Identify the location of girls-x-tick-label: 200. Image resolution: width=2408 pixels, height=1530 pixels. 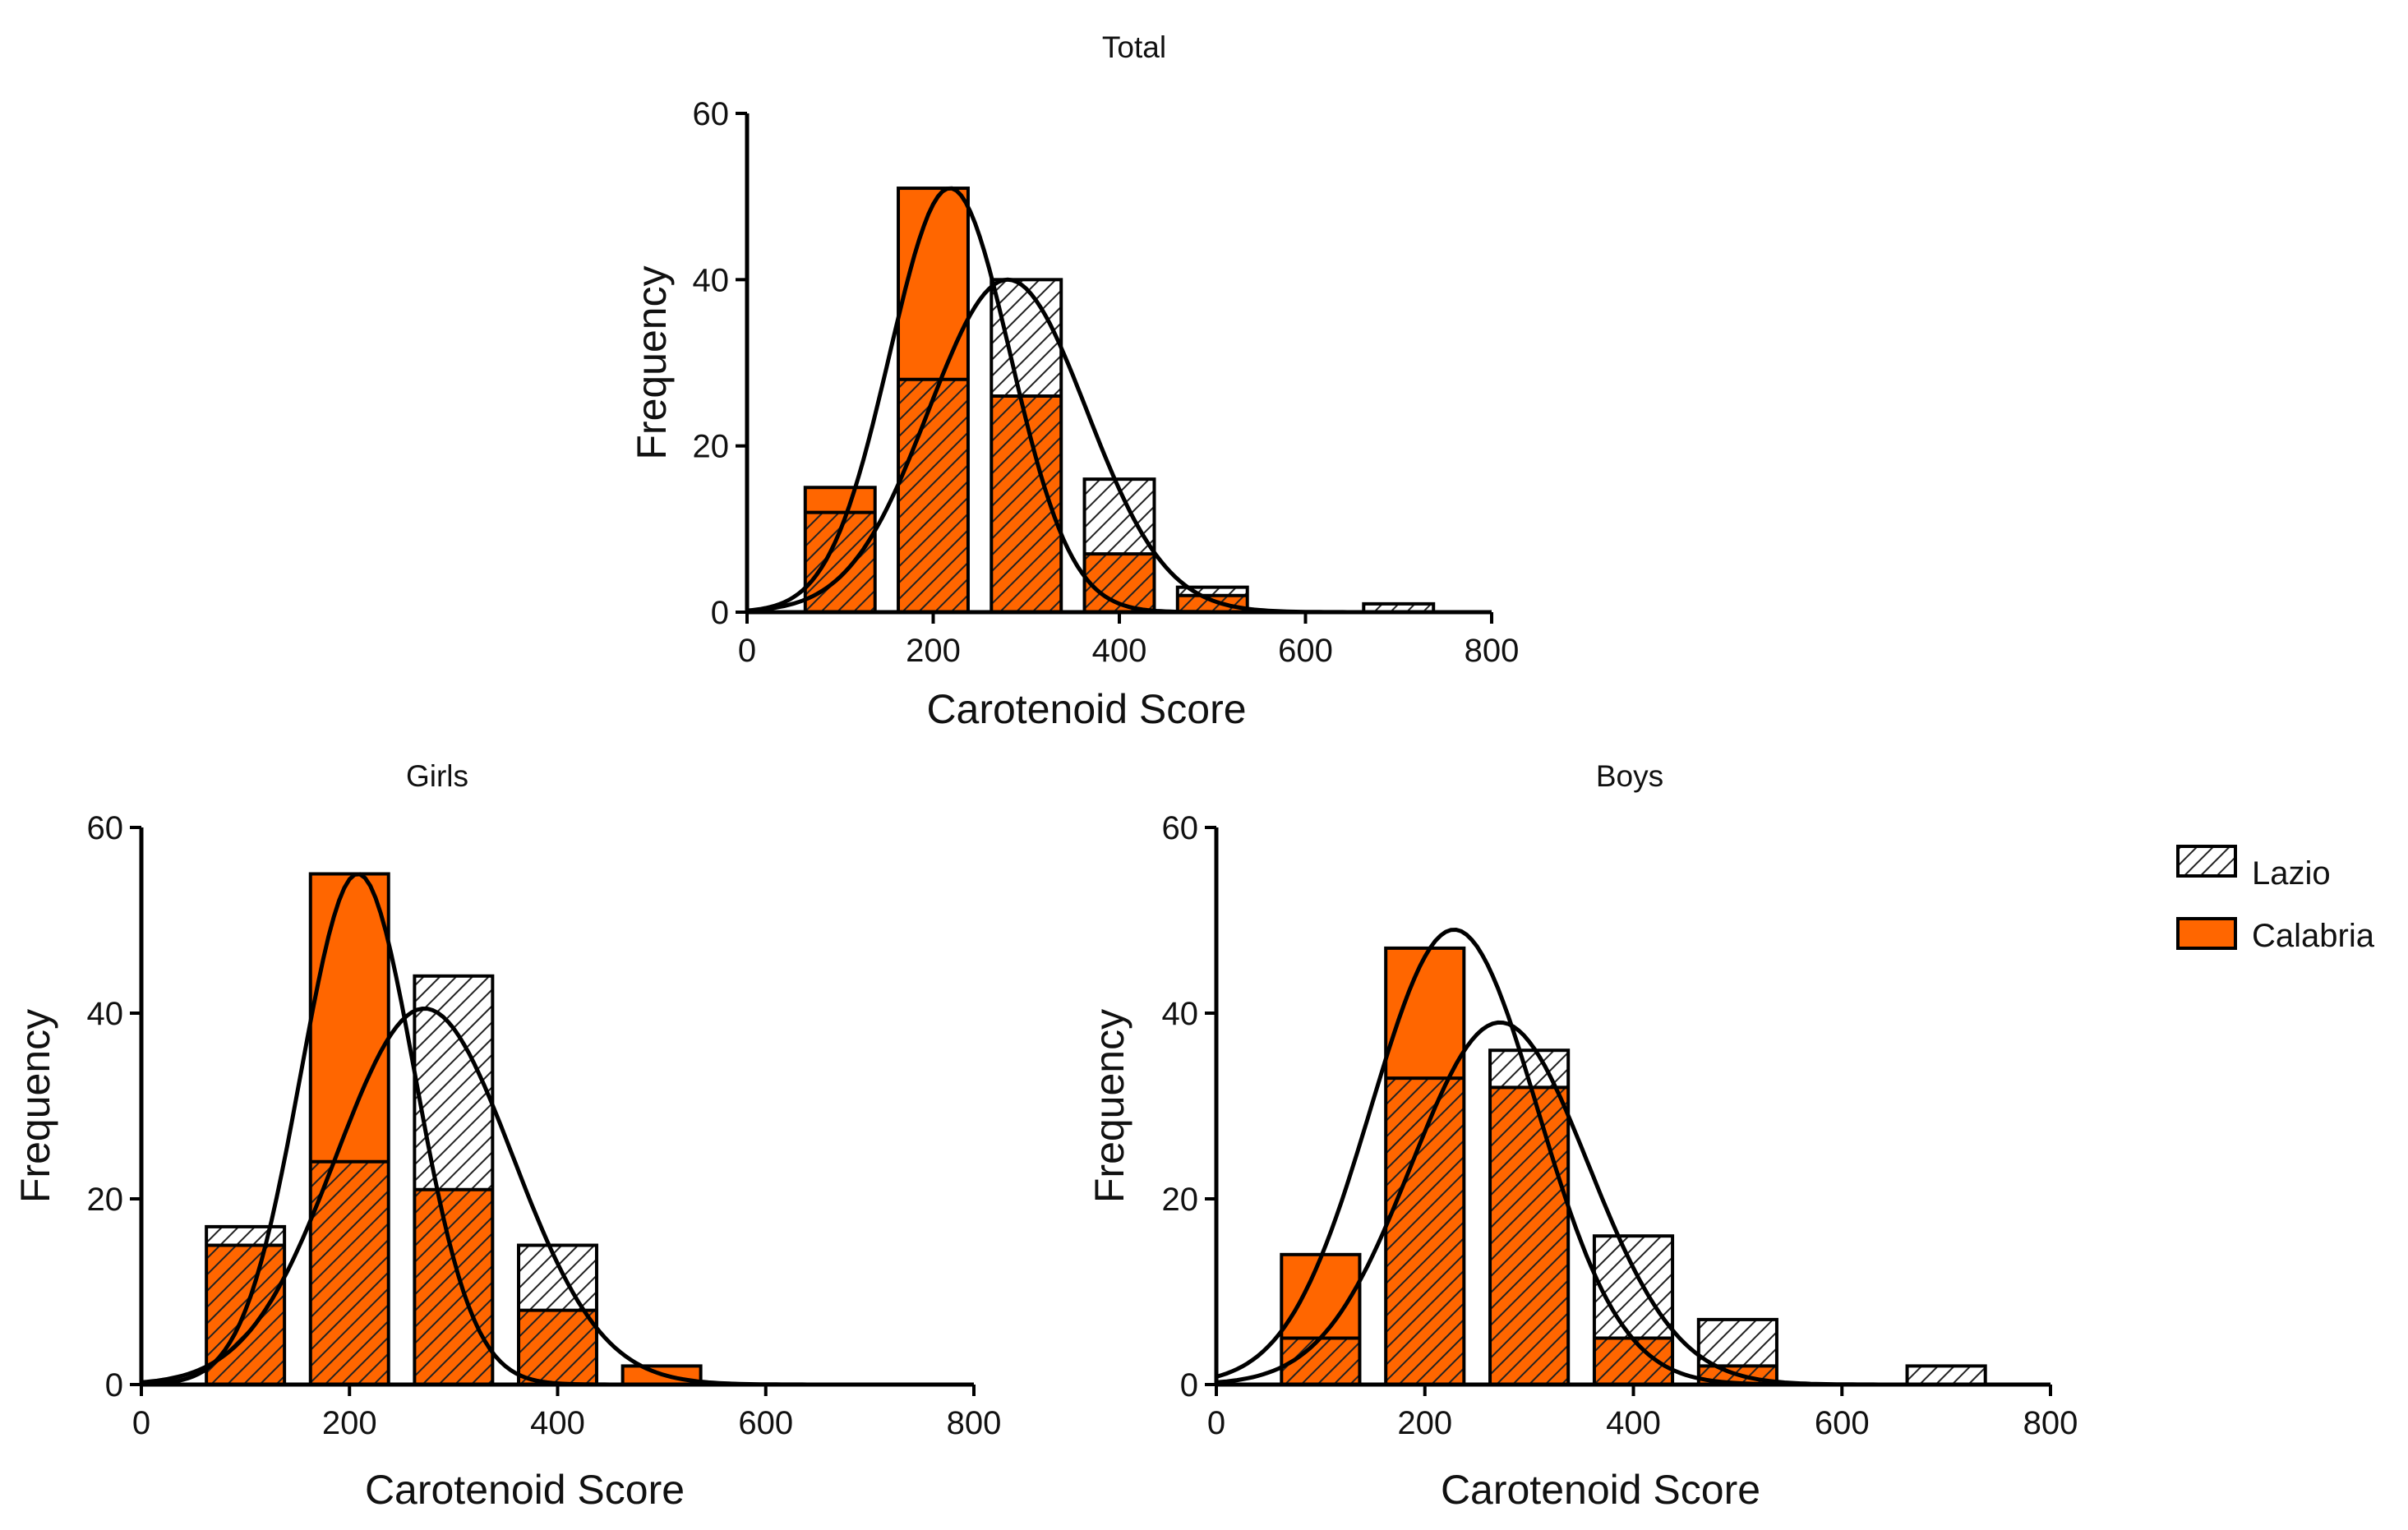
(349, 1423).